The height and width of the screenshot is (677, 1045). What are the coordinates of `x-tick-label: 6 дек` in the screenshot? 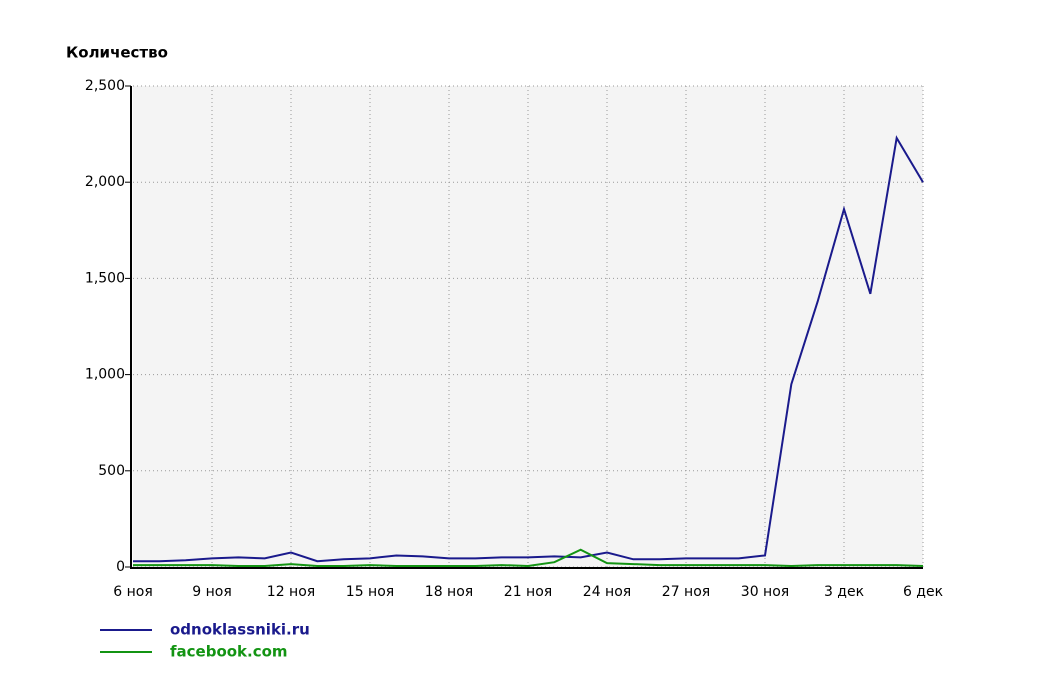 It's located at (923, 592).